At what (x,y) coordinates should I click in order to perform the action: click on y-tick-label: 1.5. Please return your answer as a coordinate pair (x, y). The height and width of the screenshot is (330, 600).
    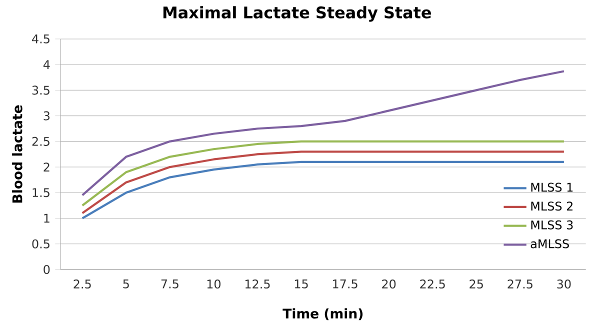
    Looking at the image, I should click on (41, 193).